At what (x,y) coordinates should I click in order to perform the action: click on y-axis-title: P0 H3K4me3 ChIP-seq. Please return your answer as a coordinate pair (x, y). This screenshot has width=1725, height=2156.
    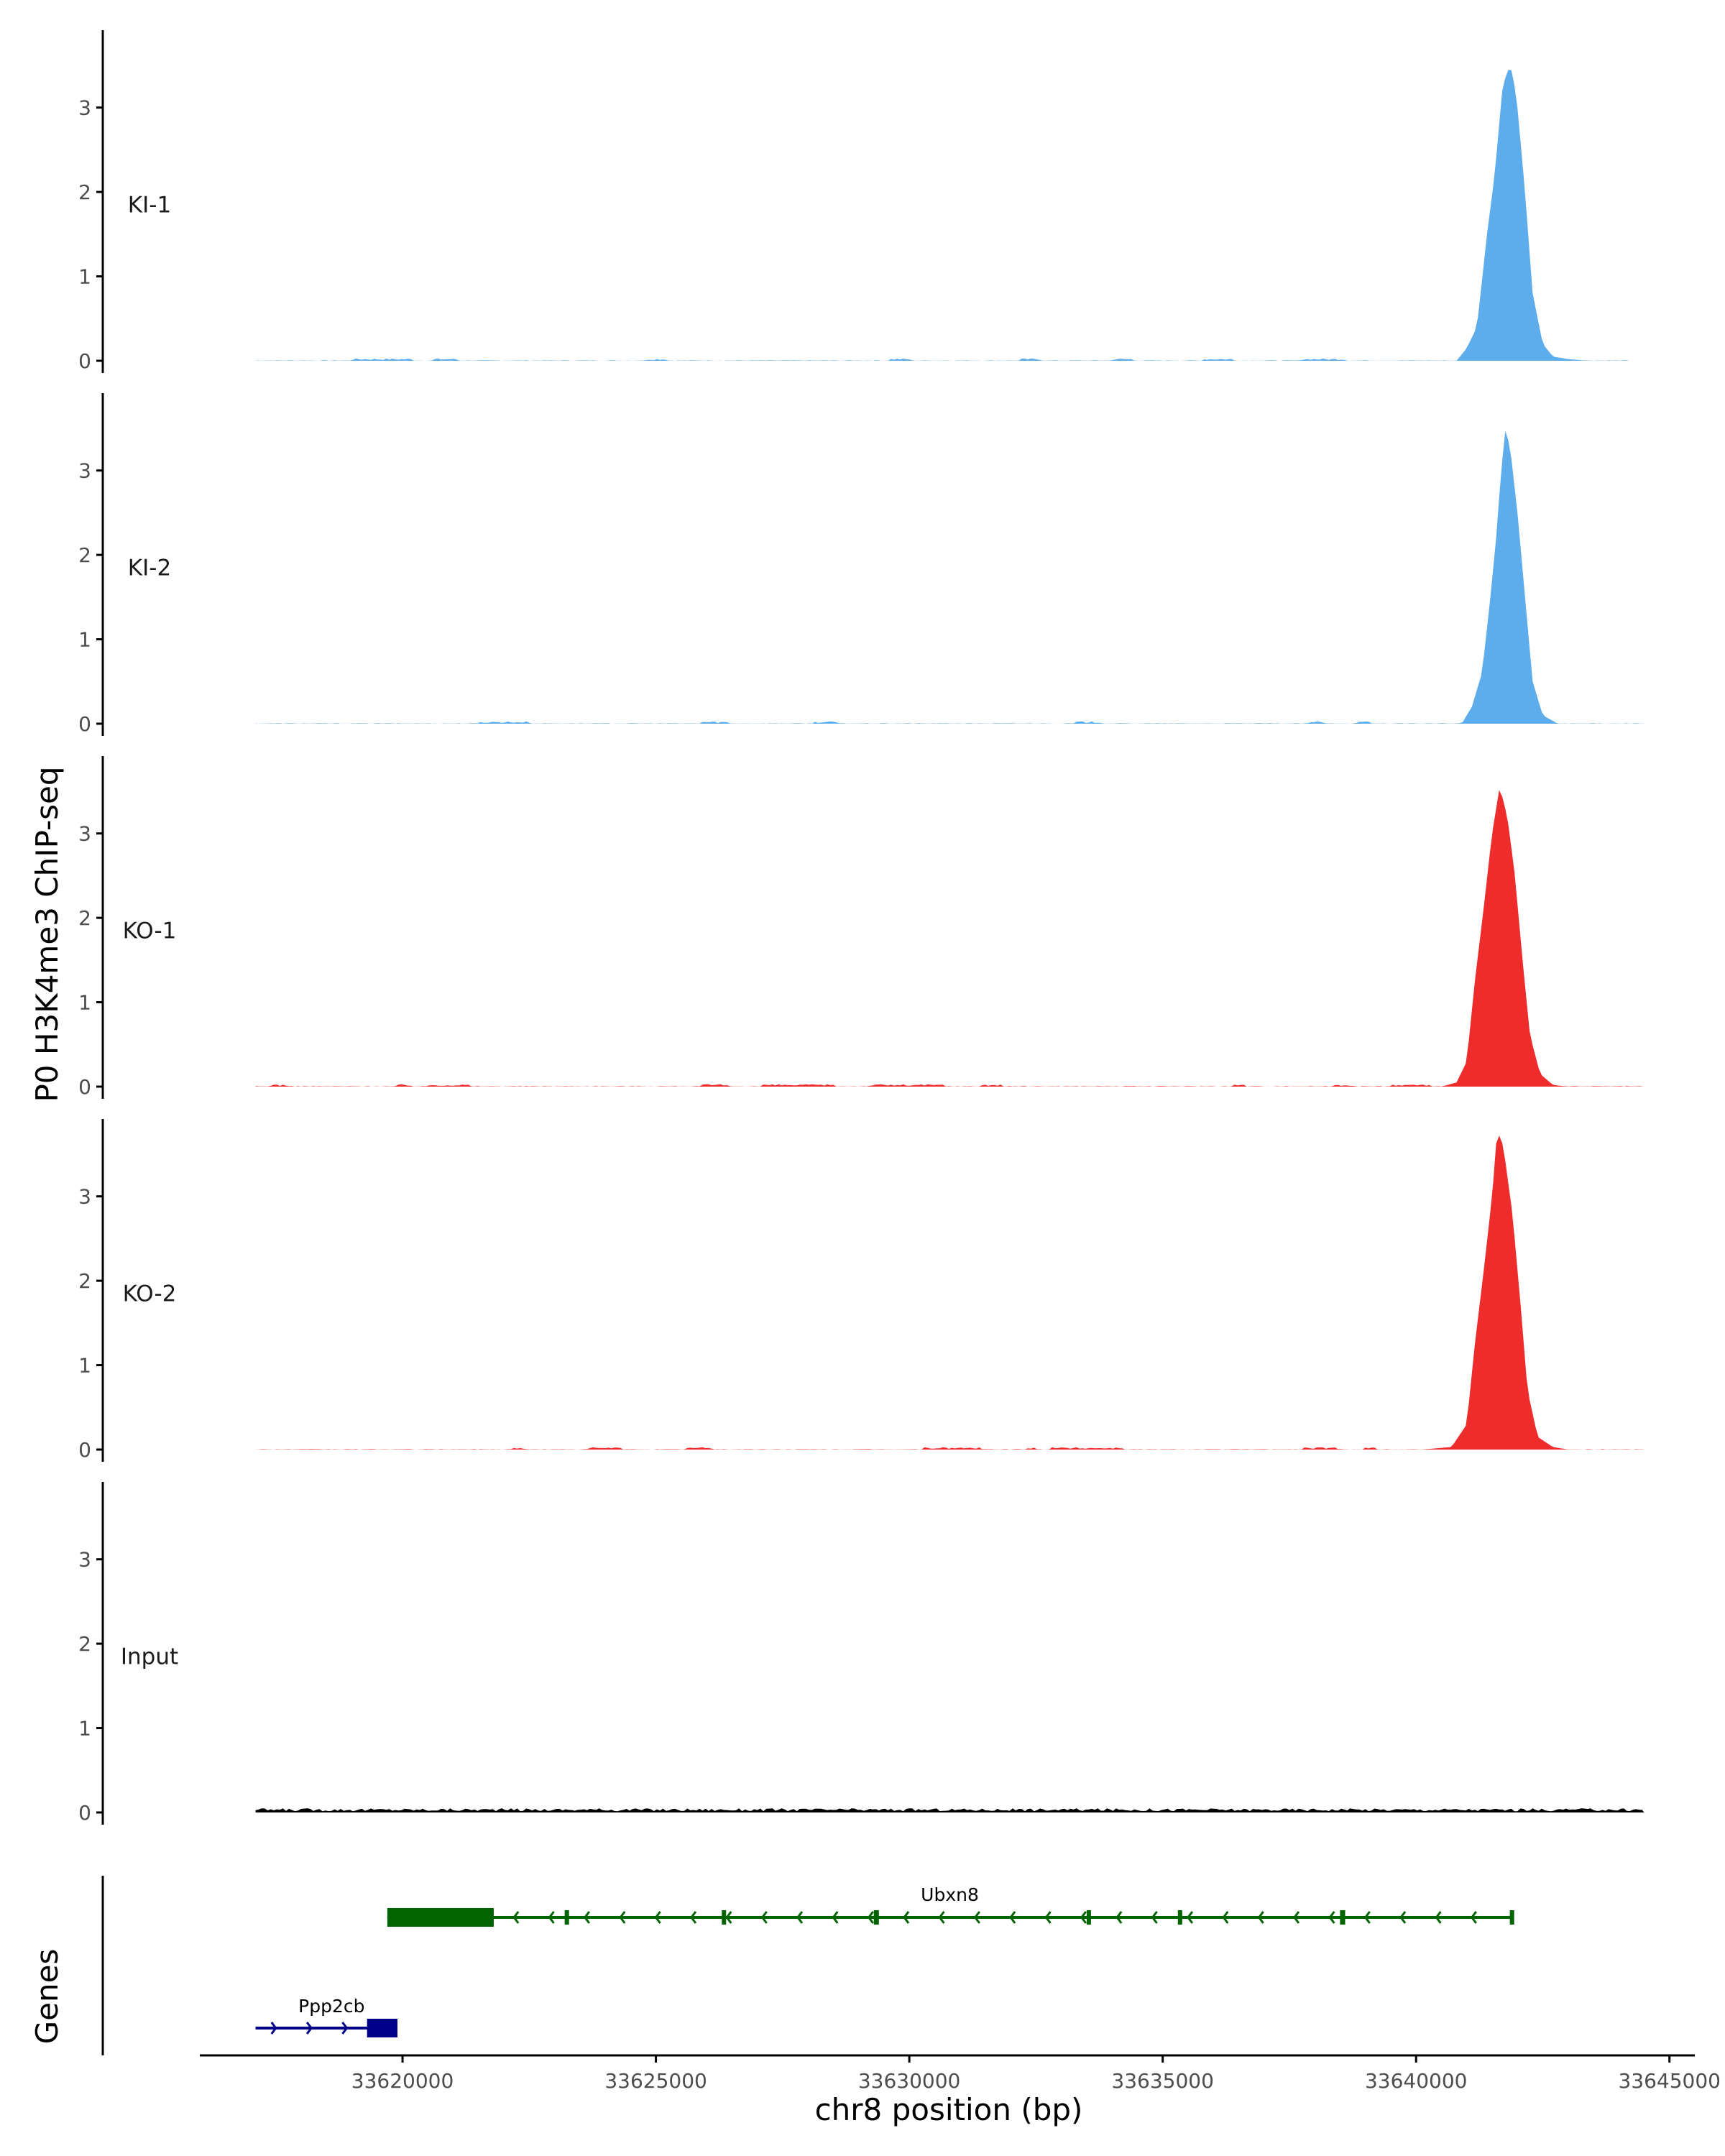
    Looking at the image, I should click on (47, 934).